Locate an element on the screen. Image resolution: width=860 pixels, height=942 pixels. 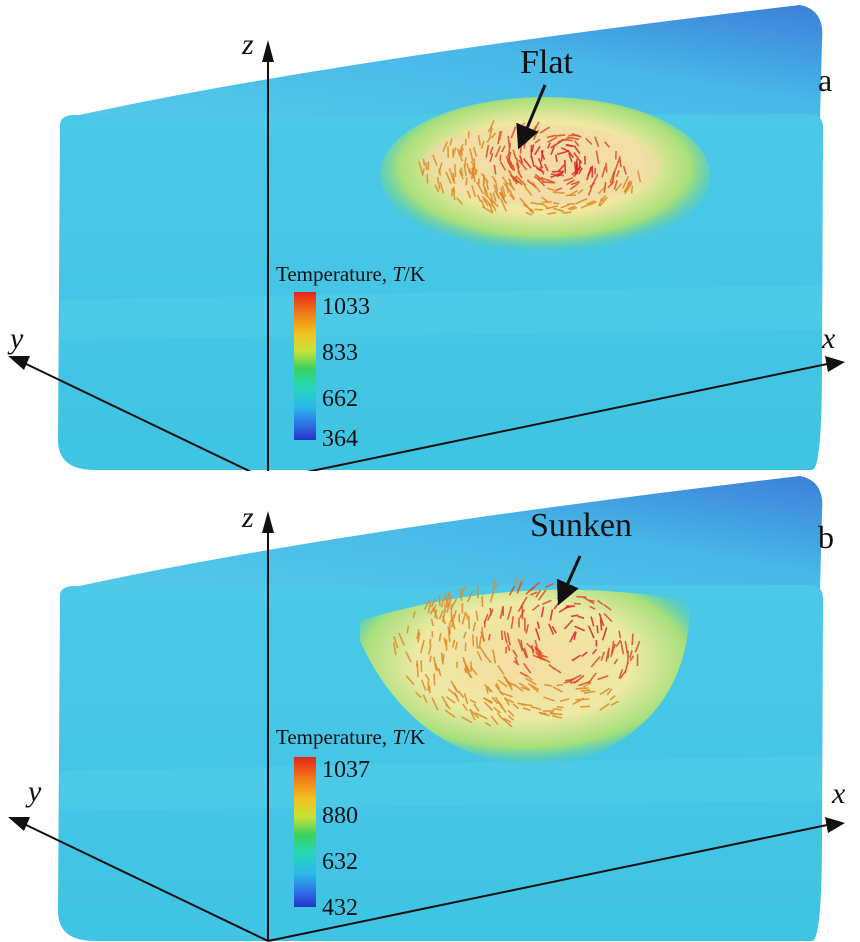
colorbar-tick: 833 is located at coordinates (340, 353).